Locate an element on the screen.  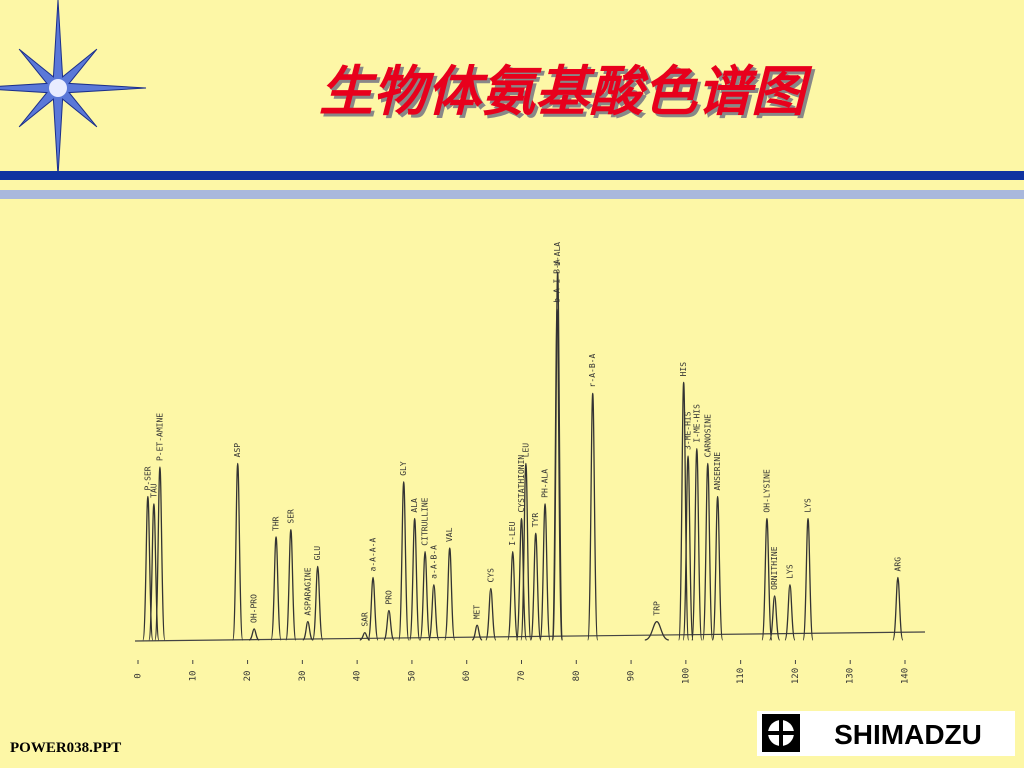
peak-label: VAL is located at coordinates (449, 534).